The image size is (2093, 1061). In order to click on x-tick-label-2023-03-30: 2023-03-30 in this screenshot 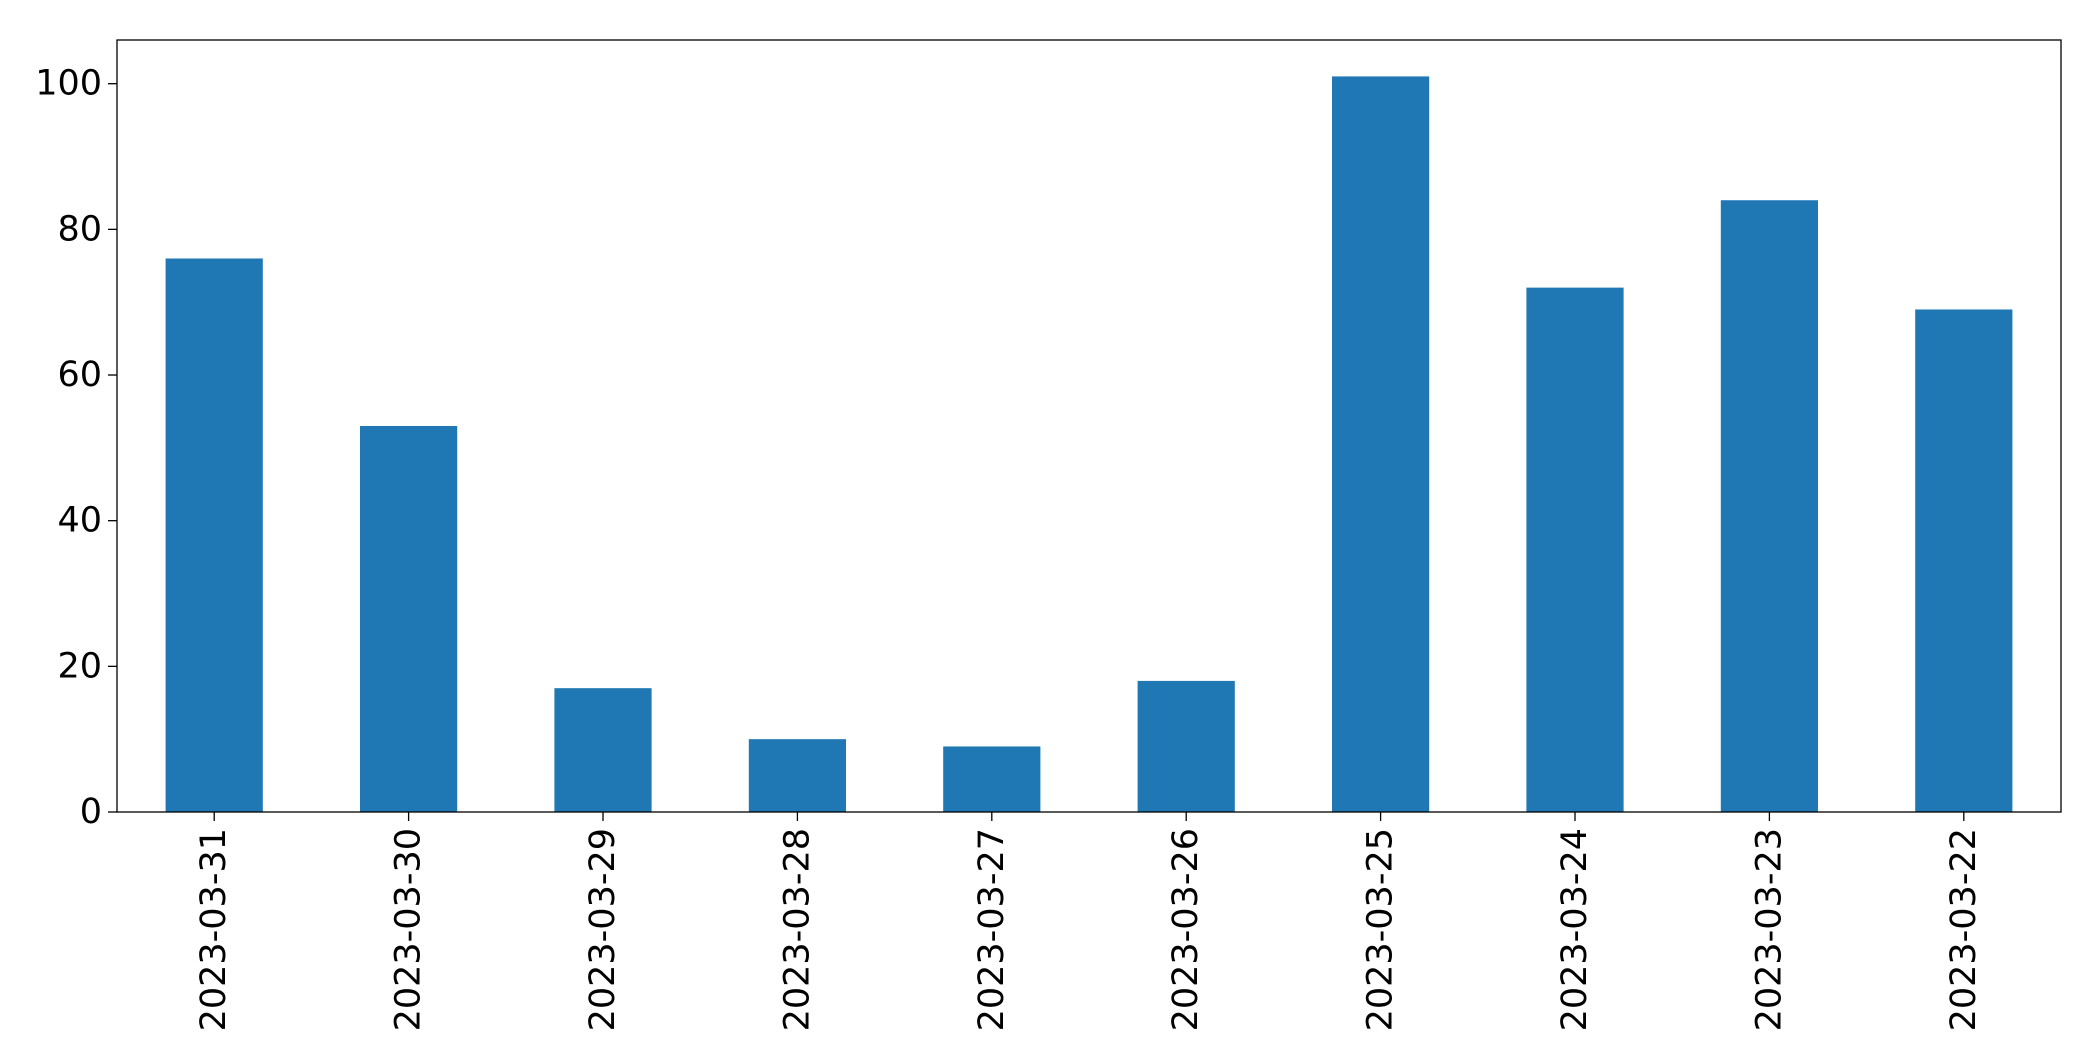, I will do `click(409, 929)`.